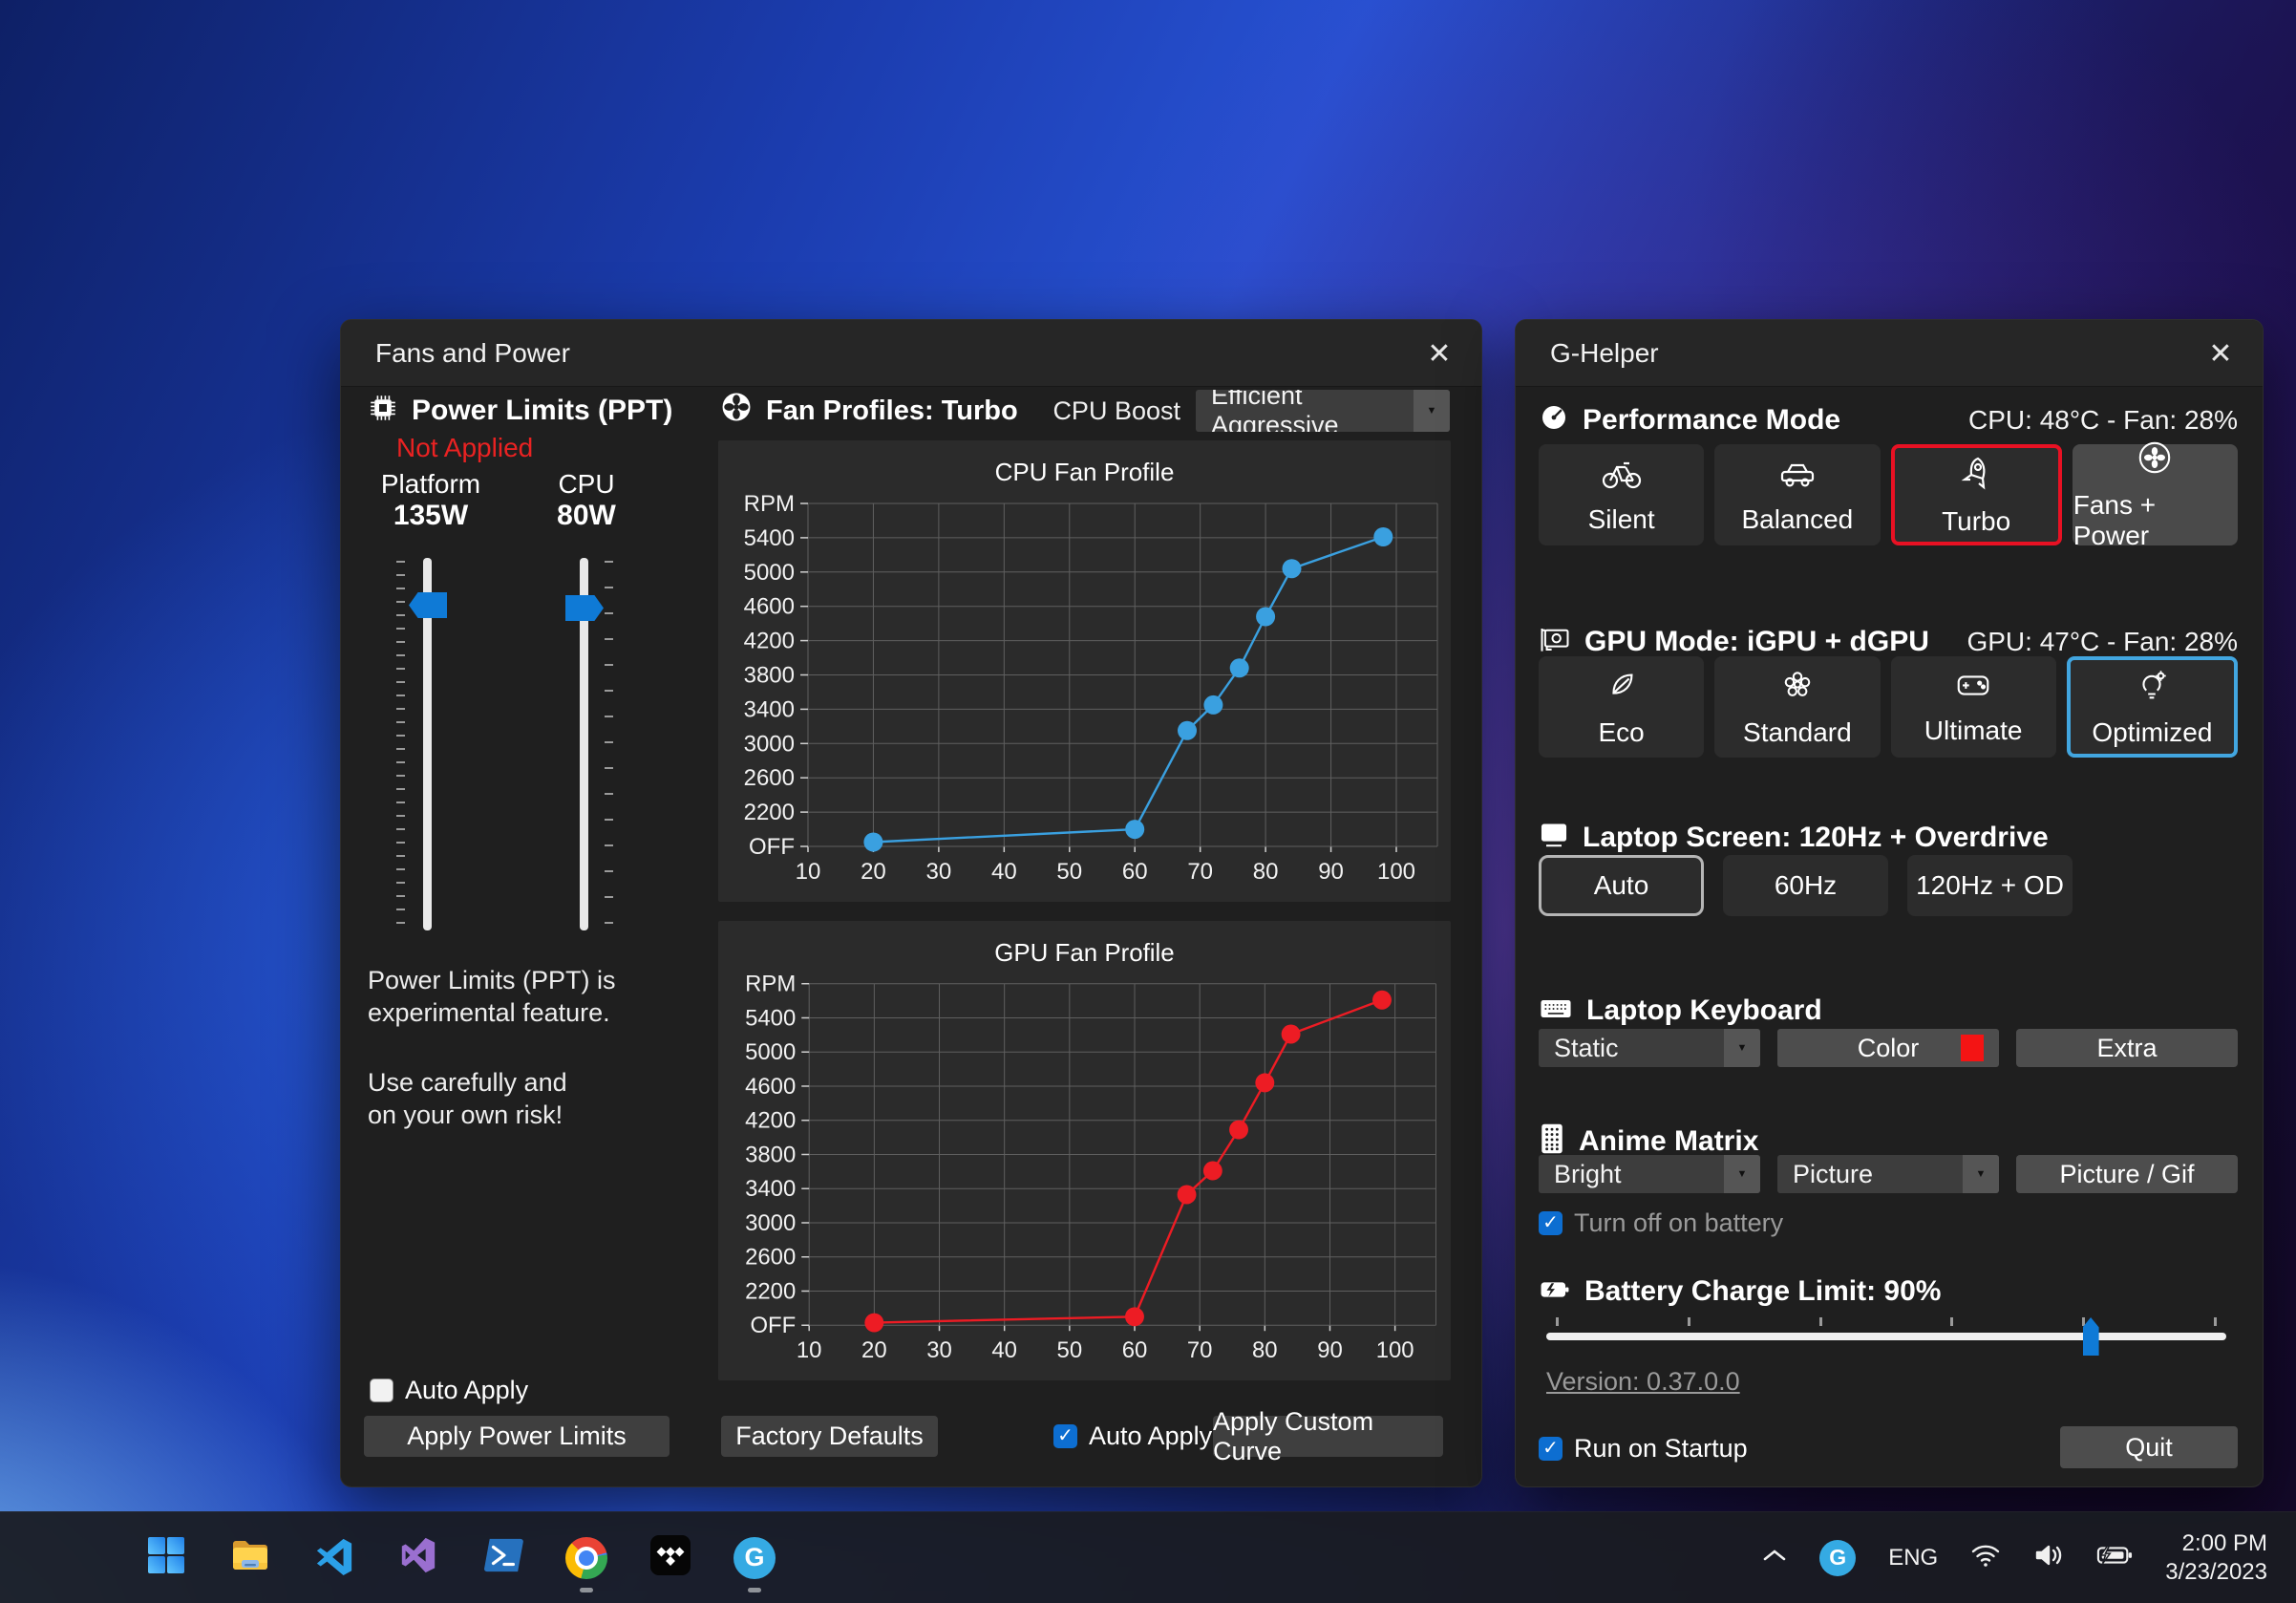 This screenshot has width=2296, height=1603. I want to click on cpu-boost-value: Efficient Aggressive, so click(1275, 411).